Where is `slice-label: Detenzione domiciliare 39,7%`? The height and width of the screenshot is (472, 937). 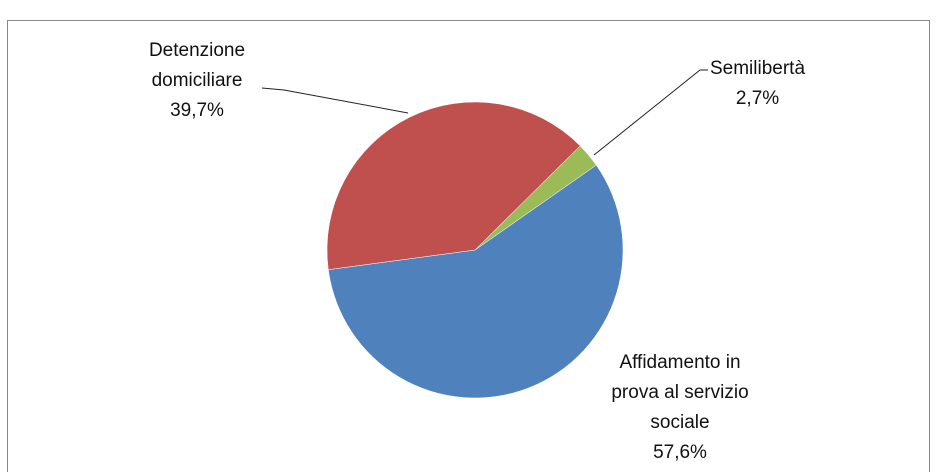
slice-label: Detenzione domiciliare 39,7% is located at coordinates (197, 81).